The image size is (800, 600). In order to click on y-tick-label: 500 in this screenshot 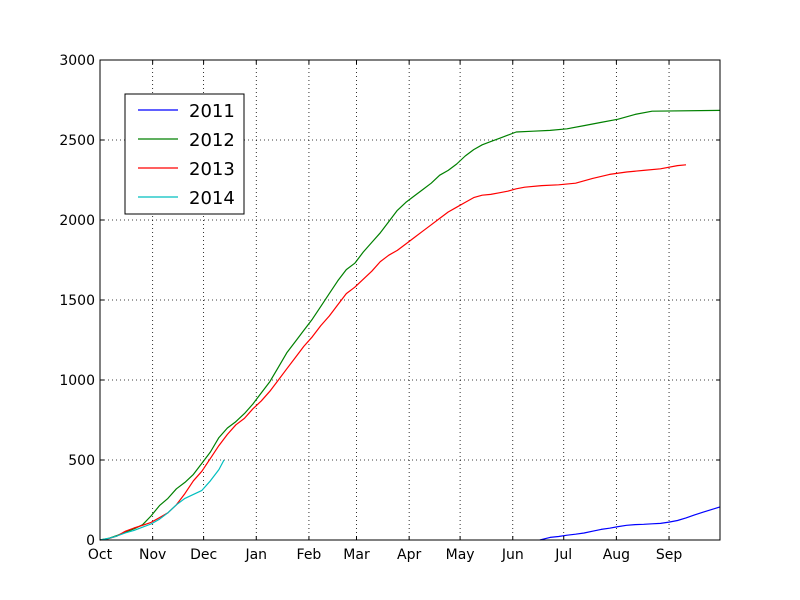, I will do `click(81, 461)`.